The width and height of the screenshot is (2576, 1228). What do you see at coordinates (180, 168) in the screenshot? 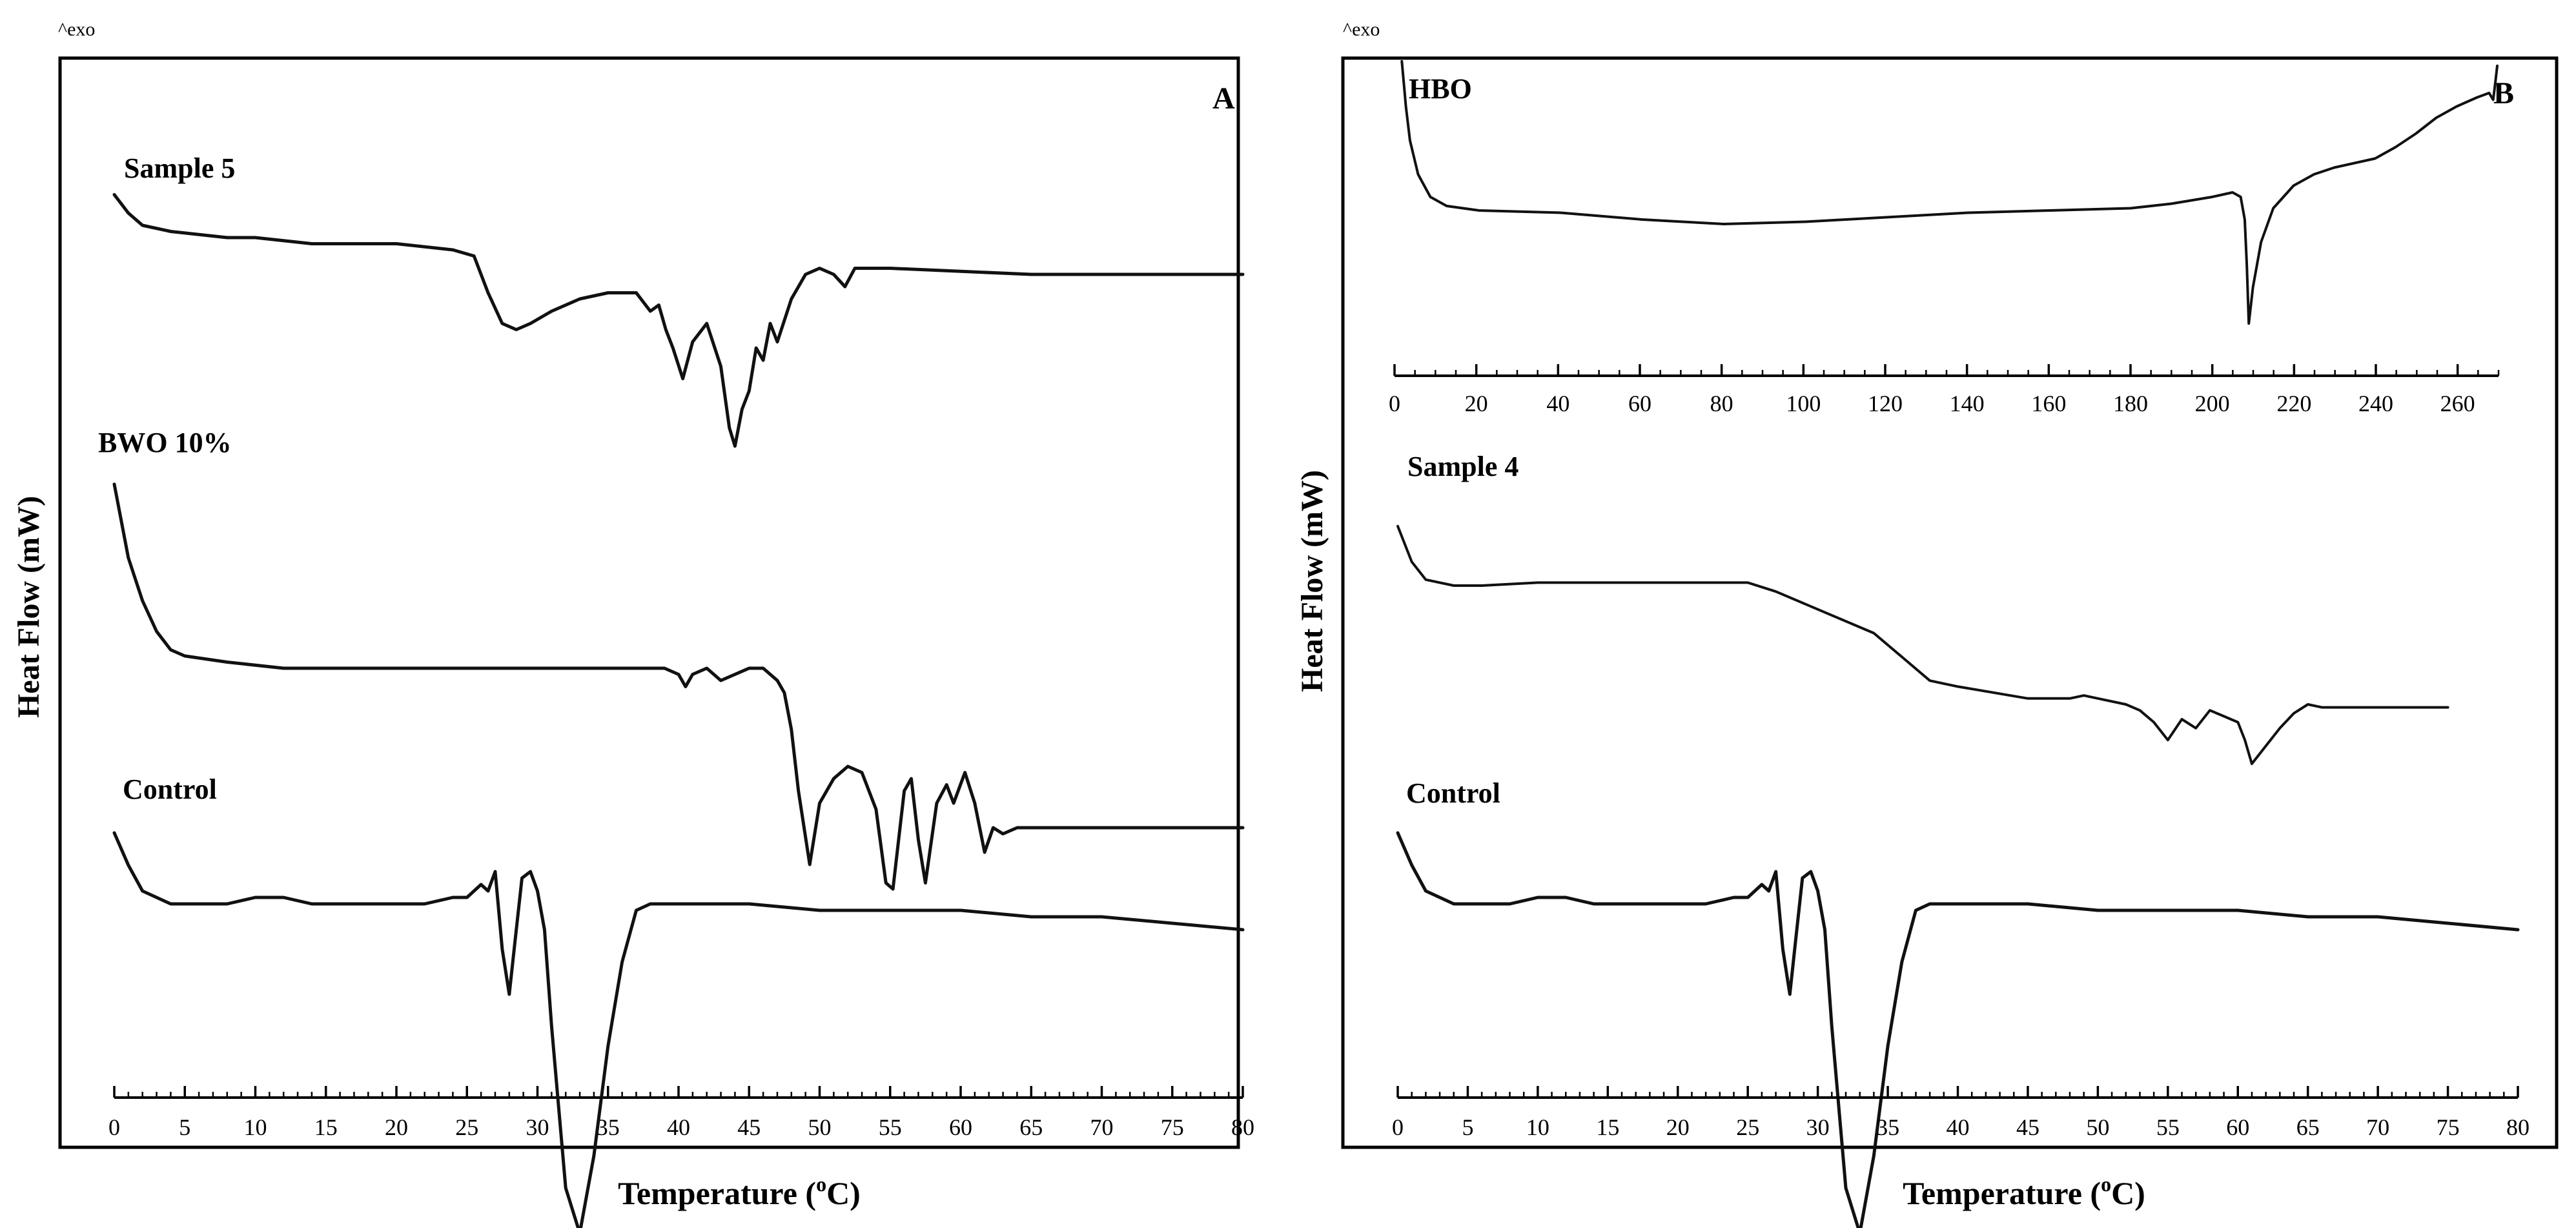
I see `series-label-sample-5: Sample 5` at bounding box center [180, 168].